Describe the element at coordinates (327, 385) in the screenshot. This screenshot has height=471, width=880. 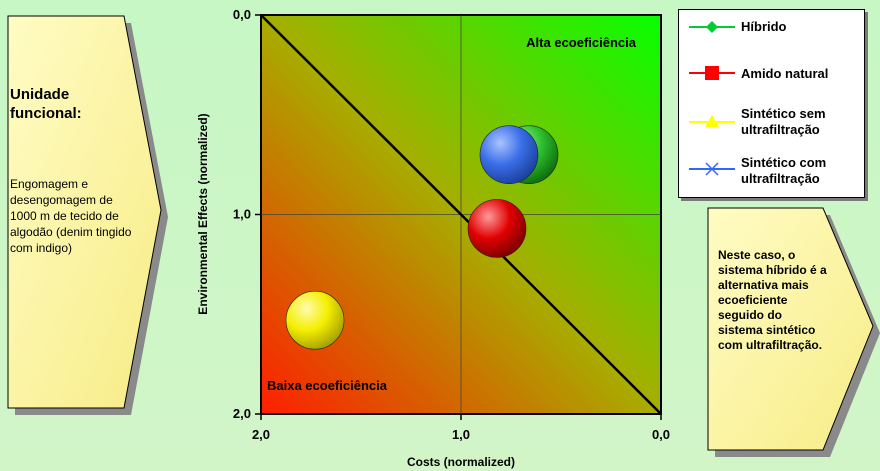
I see `annotation-low: Baixa ecoeficiência` at that location.